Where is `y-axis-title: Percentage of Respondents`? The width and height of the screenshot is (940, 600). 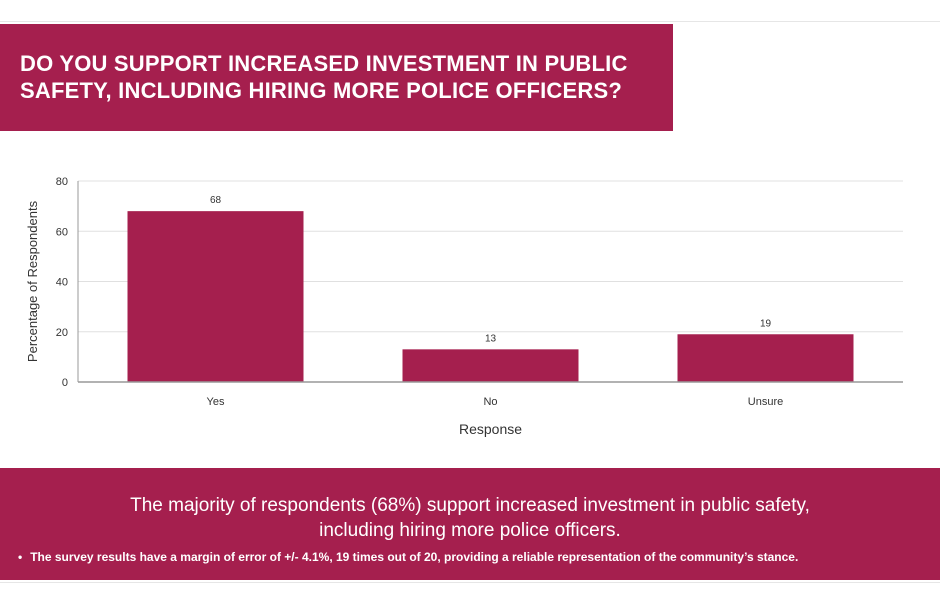 y-axis-title: Percentage of Respondents is located at coordinates (32, 281).